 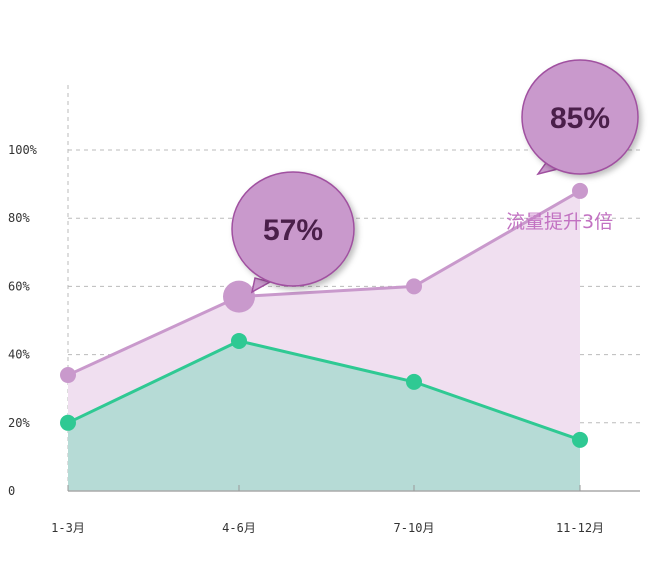 I want to click on series-1-line, so click(x=324, y=390).